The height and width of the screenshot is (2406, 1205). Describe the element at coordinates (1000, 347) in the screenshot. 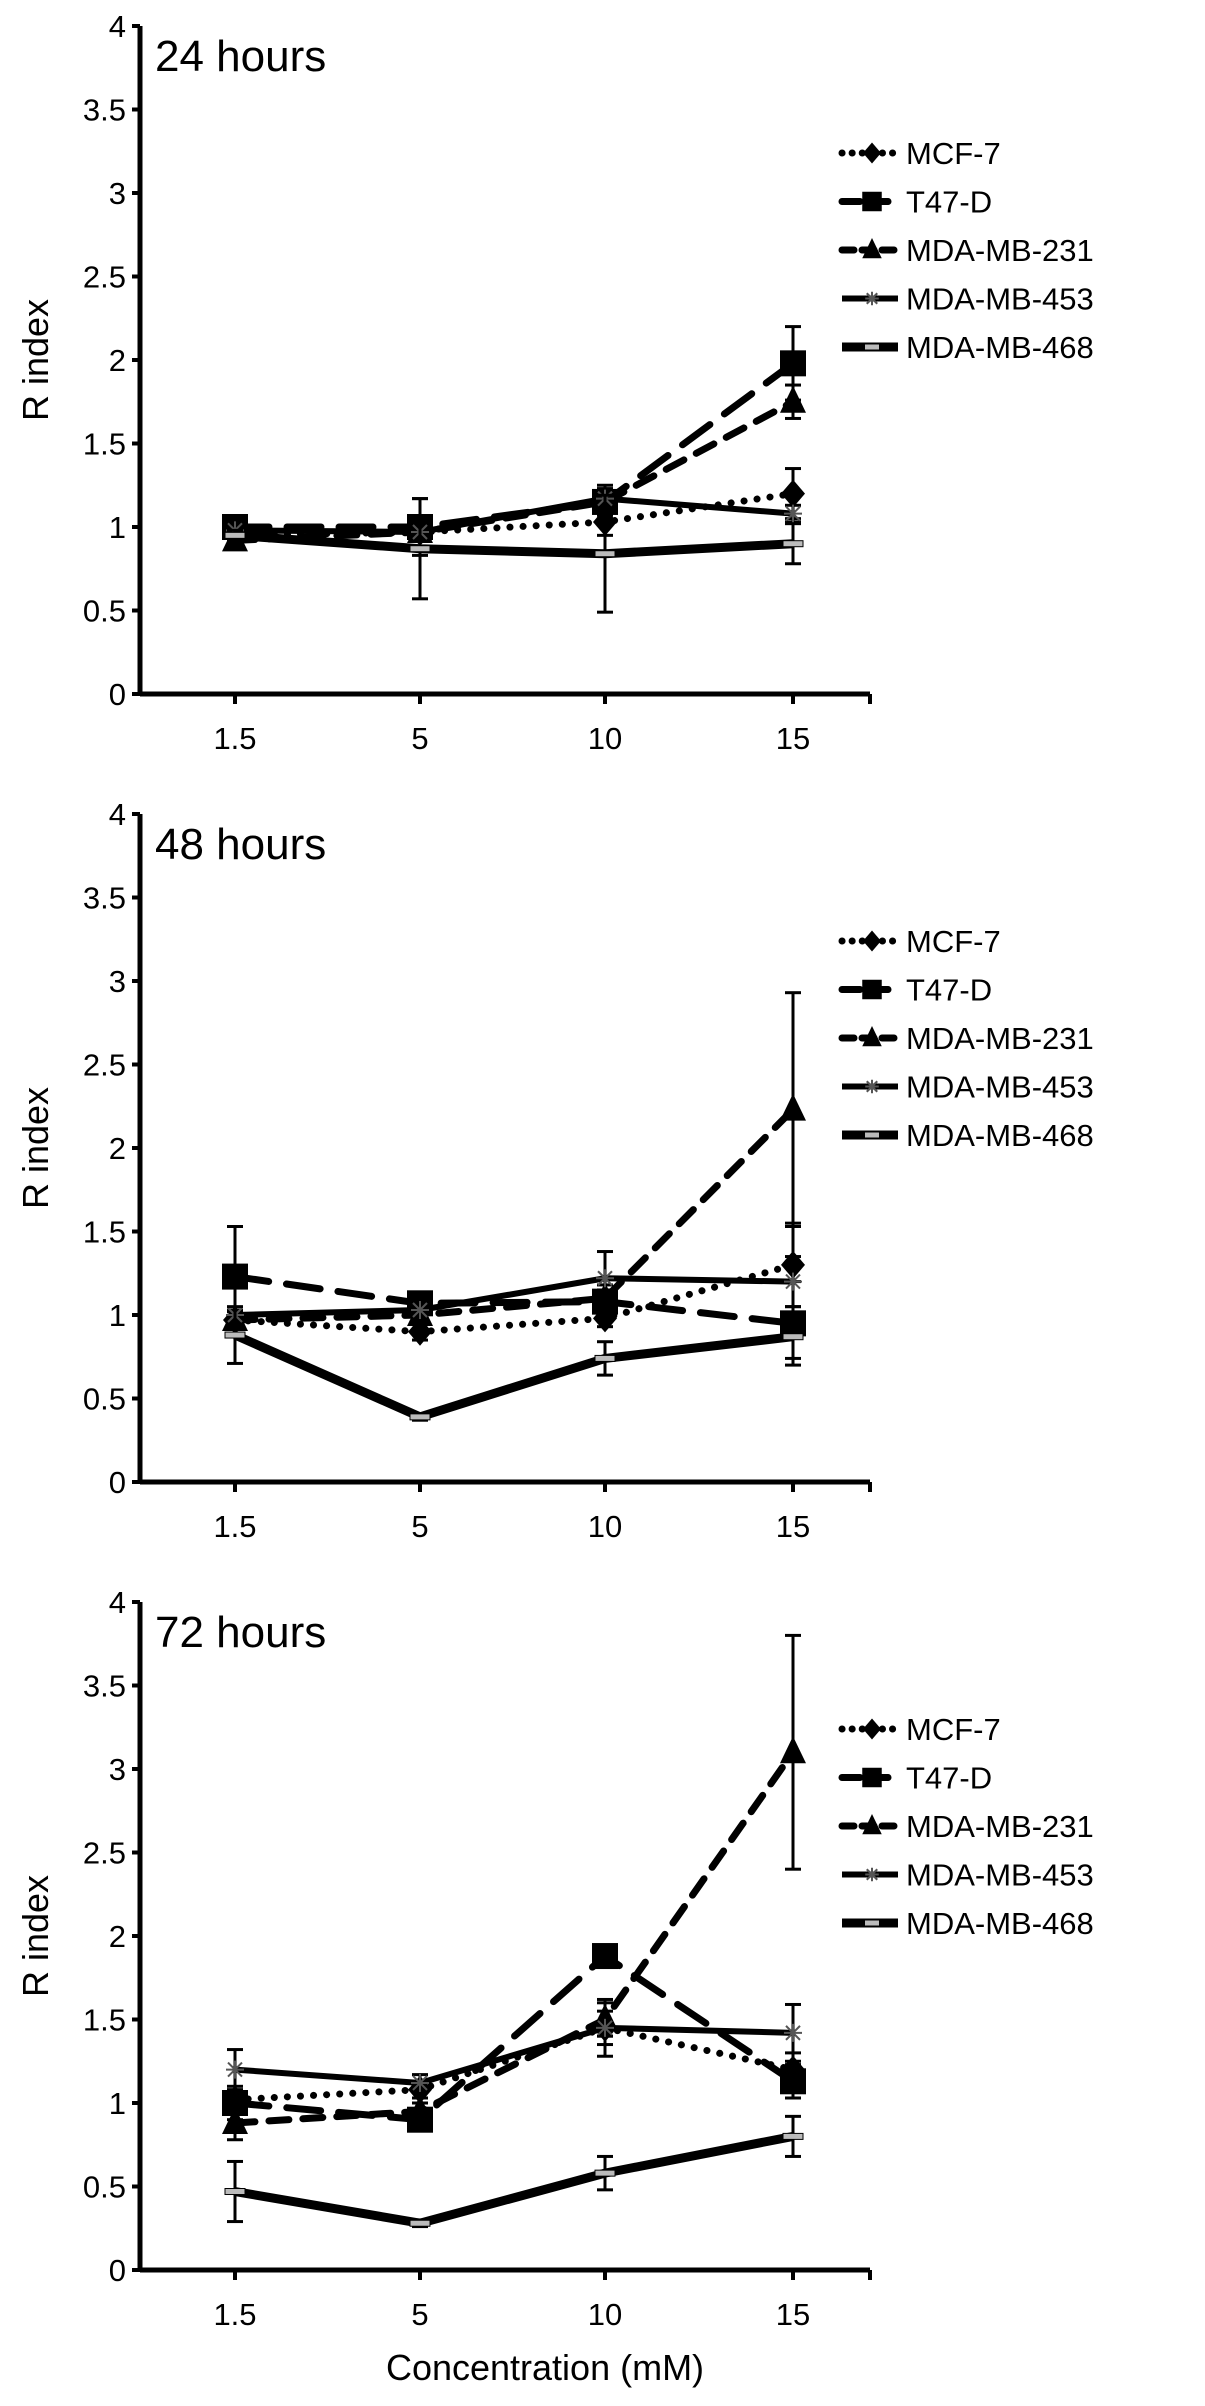

I see `legend-label: MDA-MB-468` at that location.